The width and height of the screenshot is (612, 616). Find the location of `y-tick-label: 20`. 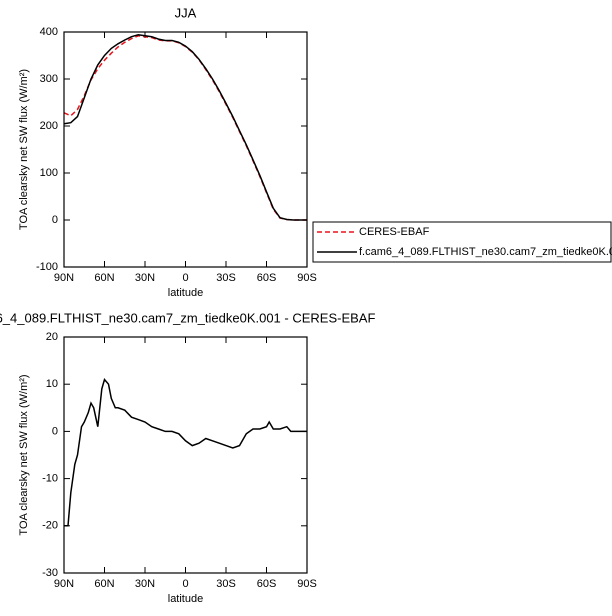

y-tick-label: 20 is located at coordinates (52, 337).